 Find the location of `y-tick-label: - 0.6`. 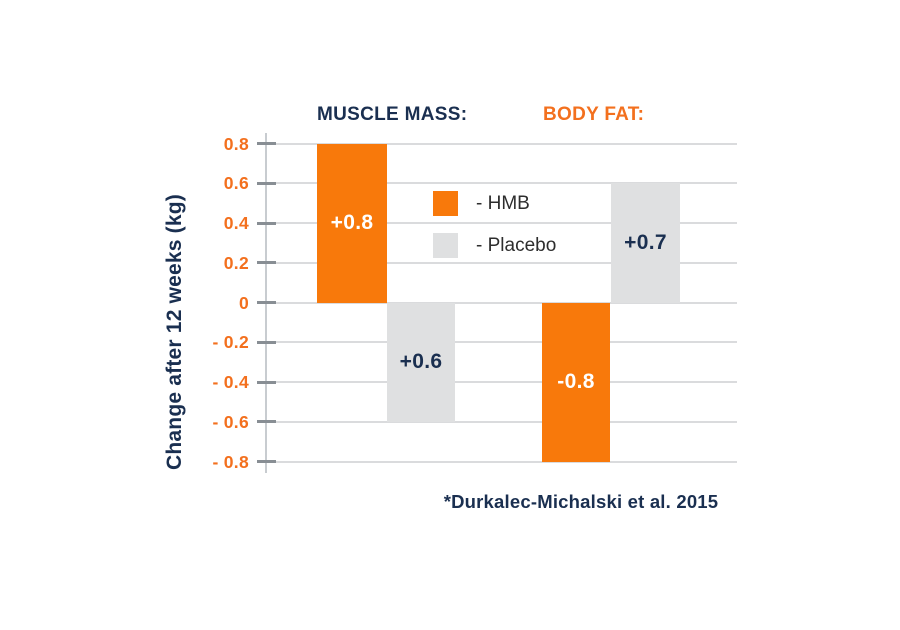

y-tick-label: - 0.6 is located at coordinates (230, 421).